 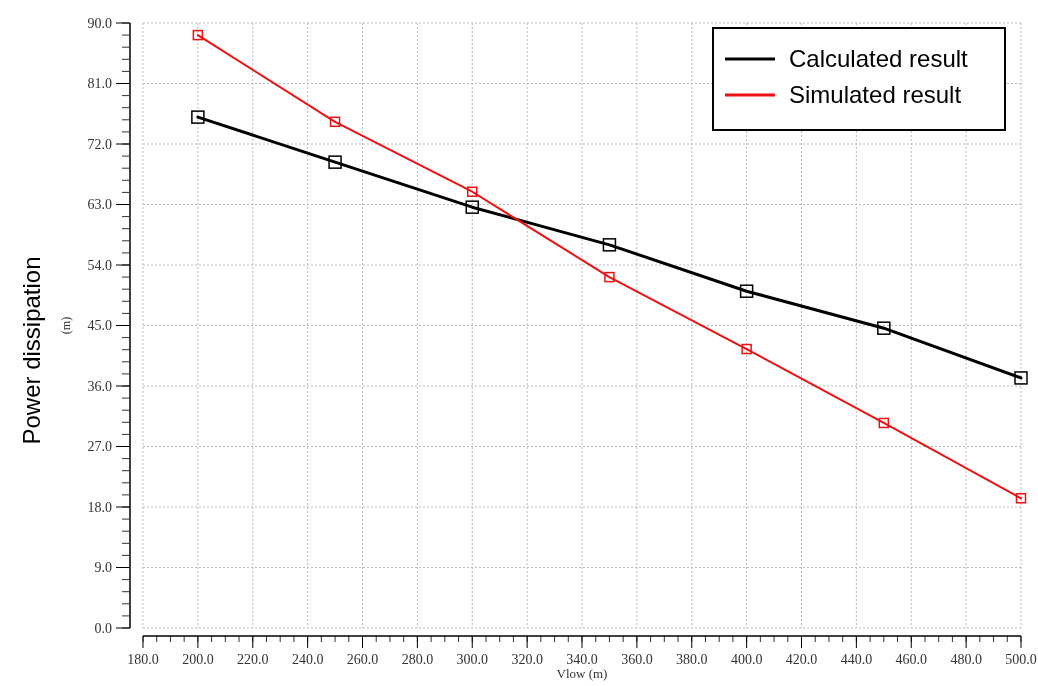 I want to click on y-tick-label: 27.0, so click(x=99, y=447).